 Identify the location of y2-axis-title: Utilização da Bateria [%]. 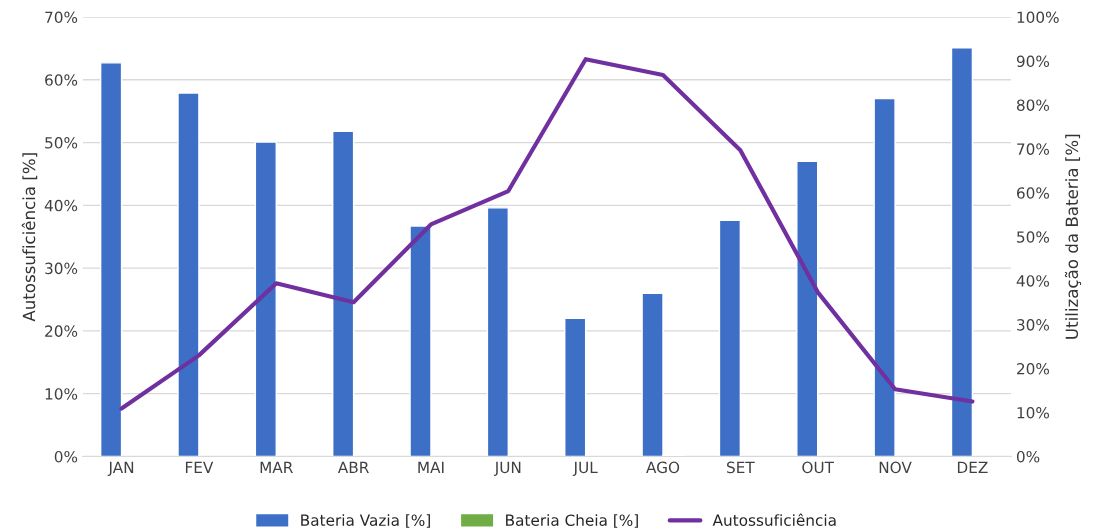
(1073, 236).